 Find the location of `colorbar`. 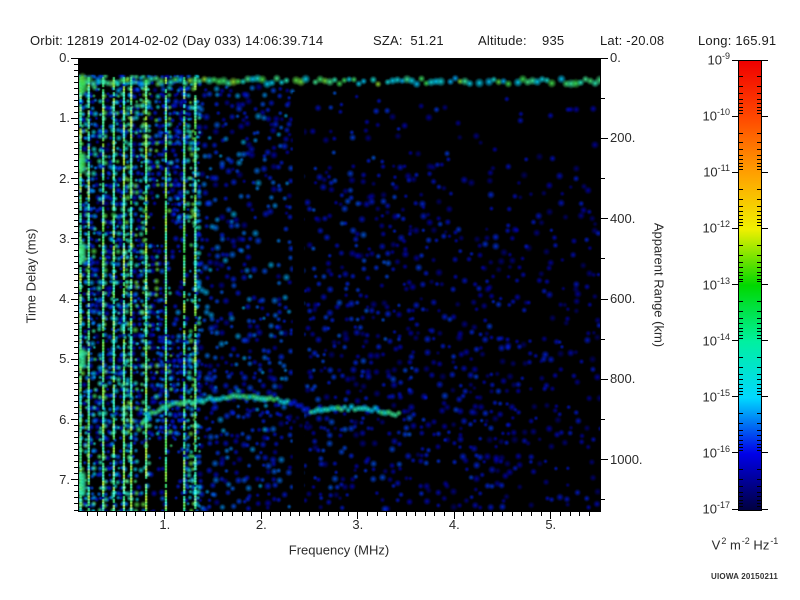

colorbar is located at coordinates (750, 285).